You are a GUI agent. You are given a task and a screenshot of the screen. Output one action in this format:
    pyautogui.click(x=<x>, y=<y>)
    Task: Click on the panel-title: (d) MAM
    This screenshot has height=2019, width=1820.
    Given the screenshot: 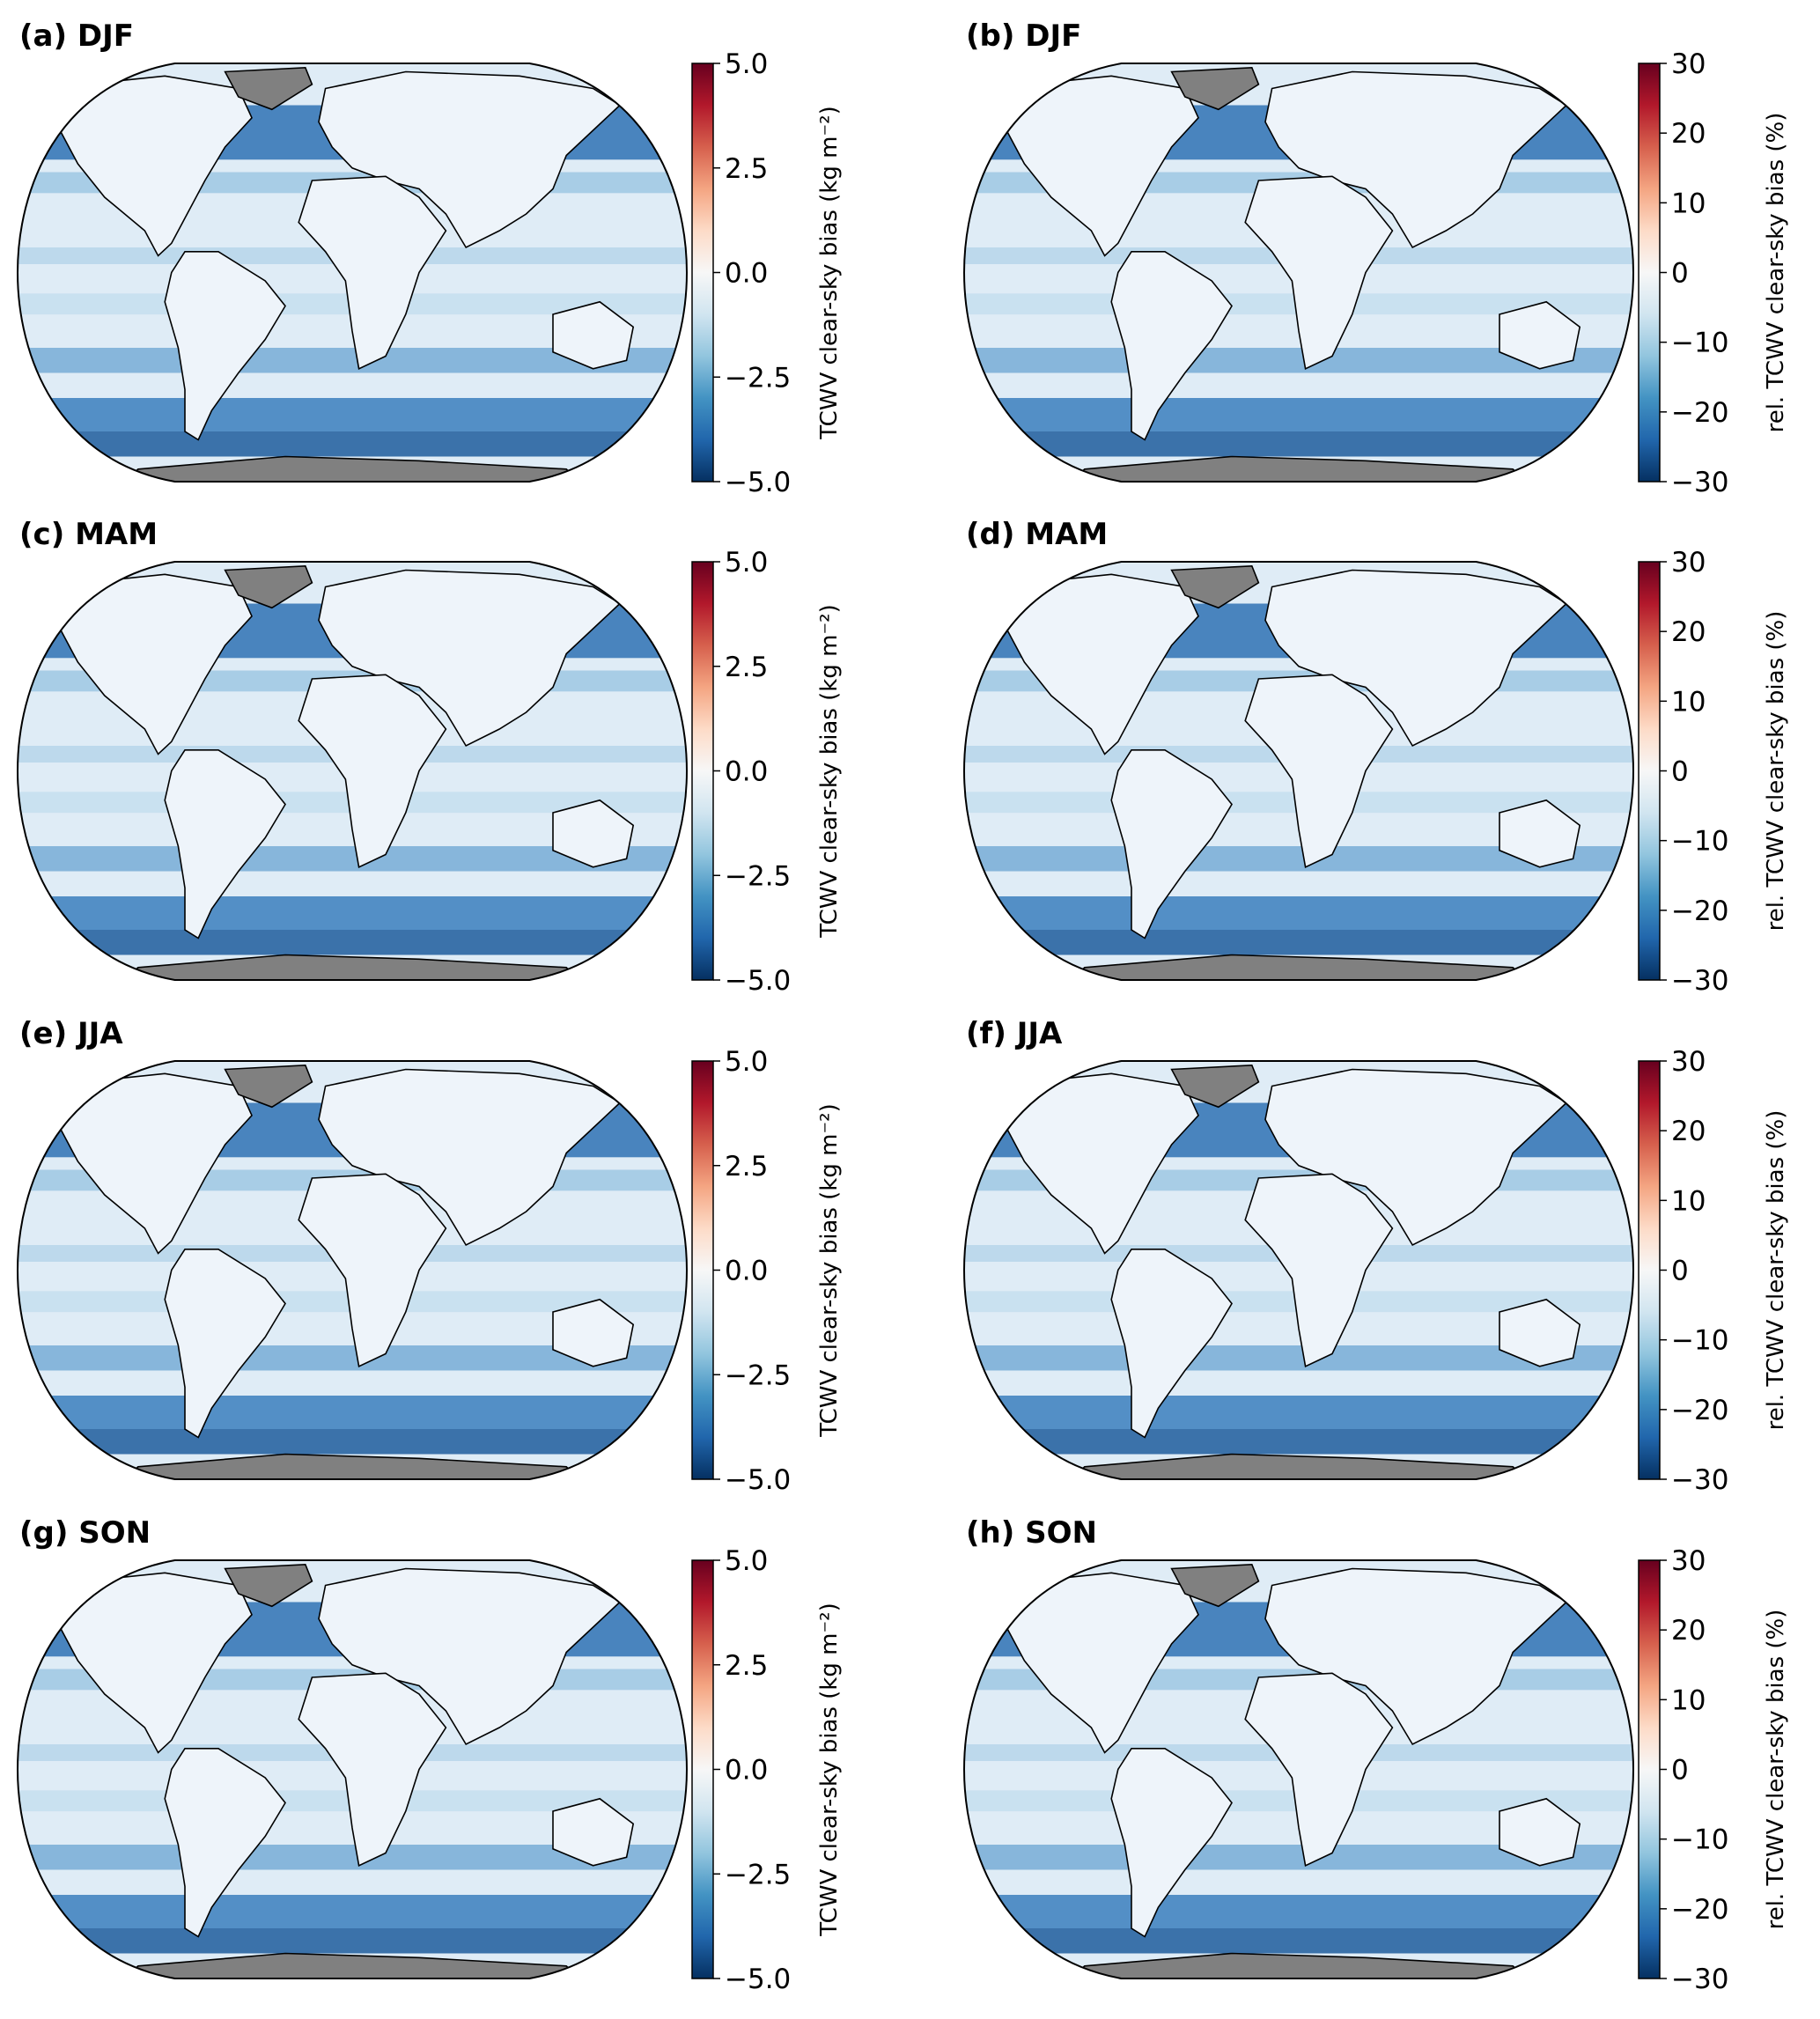 What is the action you would take?
    pyautogui.click(x=1037, y=534)
    